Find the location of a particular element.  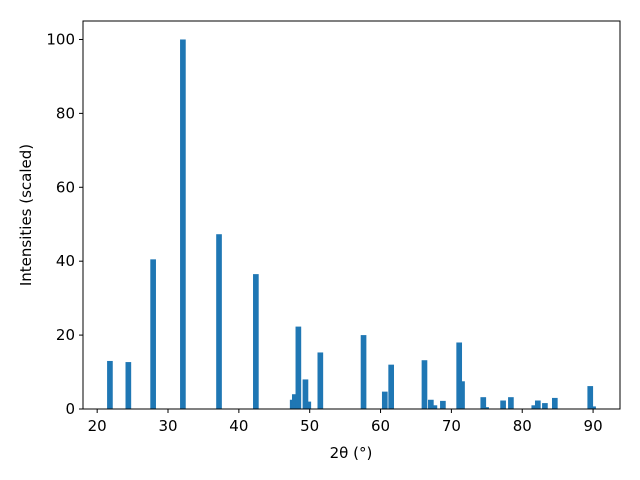

y-tick-label: 80 is located at coordinates (65, 113).